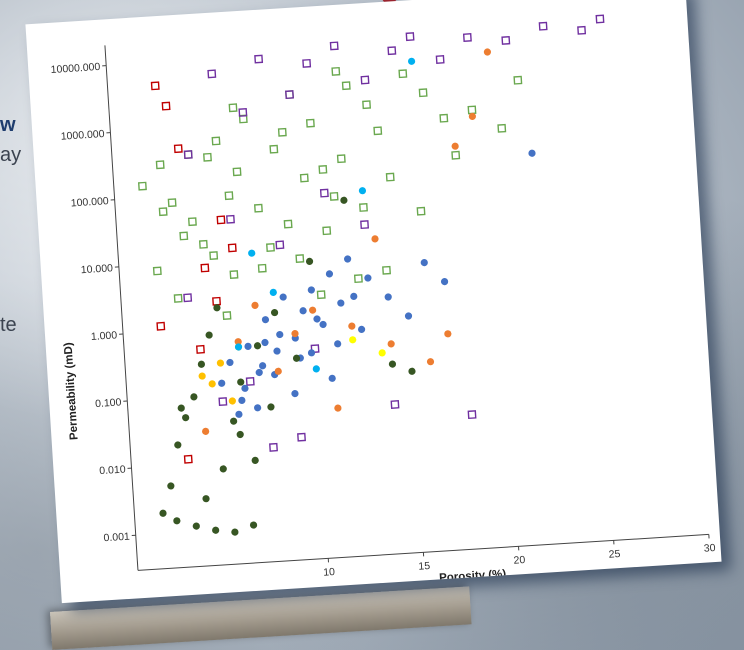 The image size is (744, 650). I want to click on y-tick-label: 1.000, so click(104, 336).